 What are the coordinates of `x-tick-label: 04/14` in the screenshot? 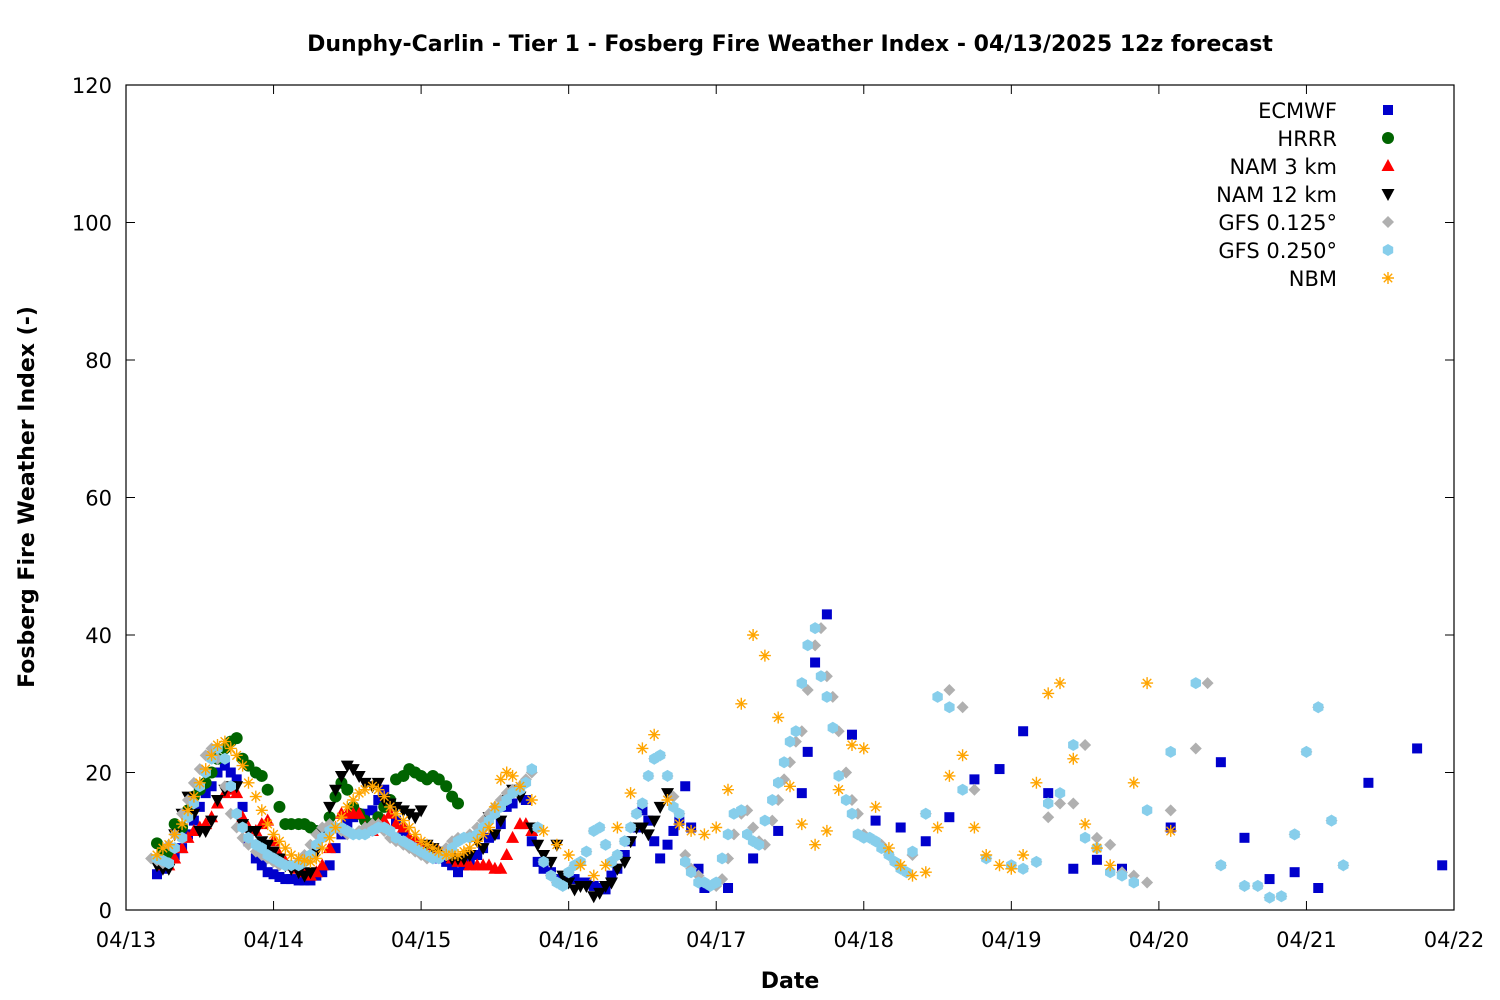 It's located at (273, 940).